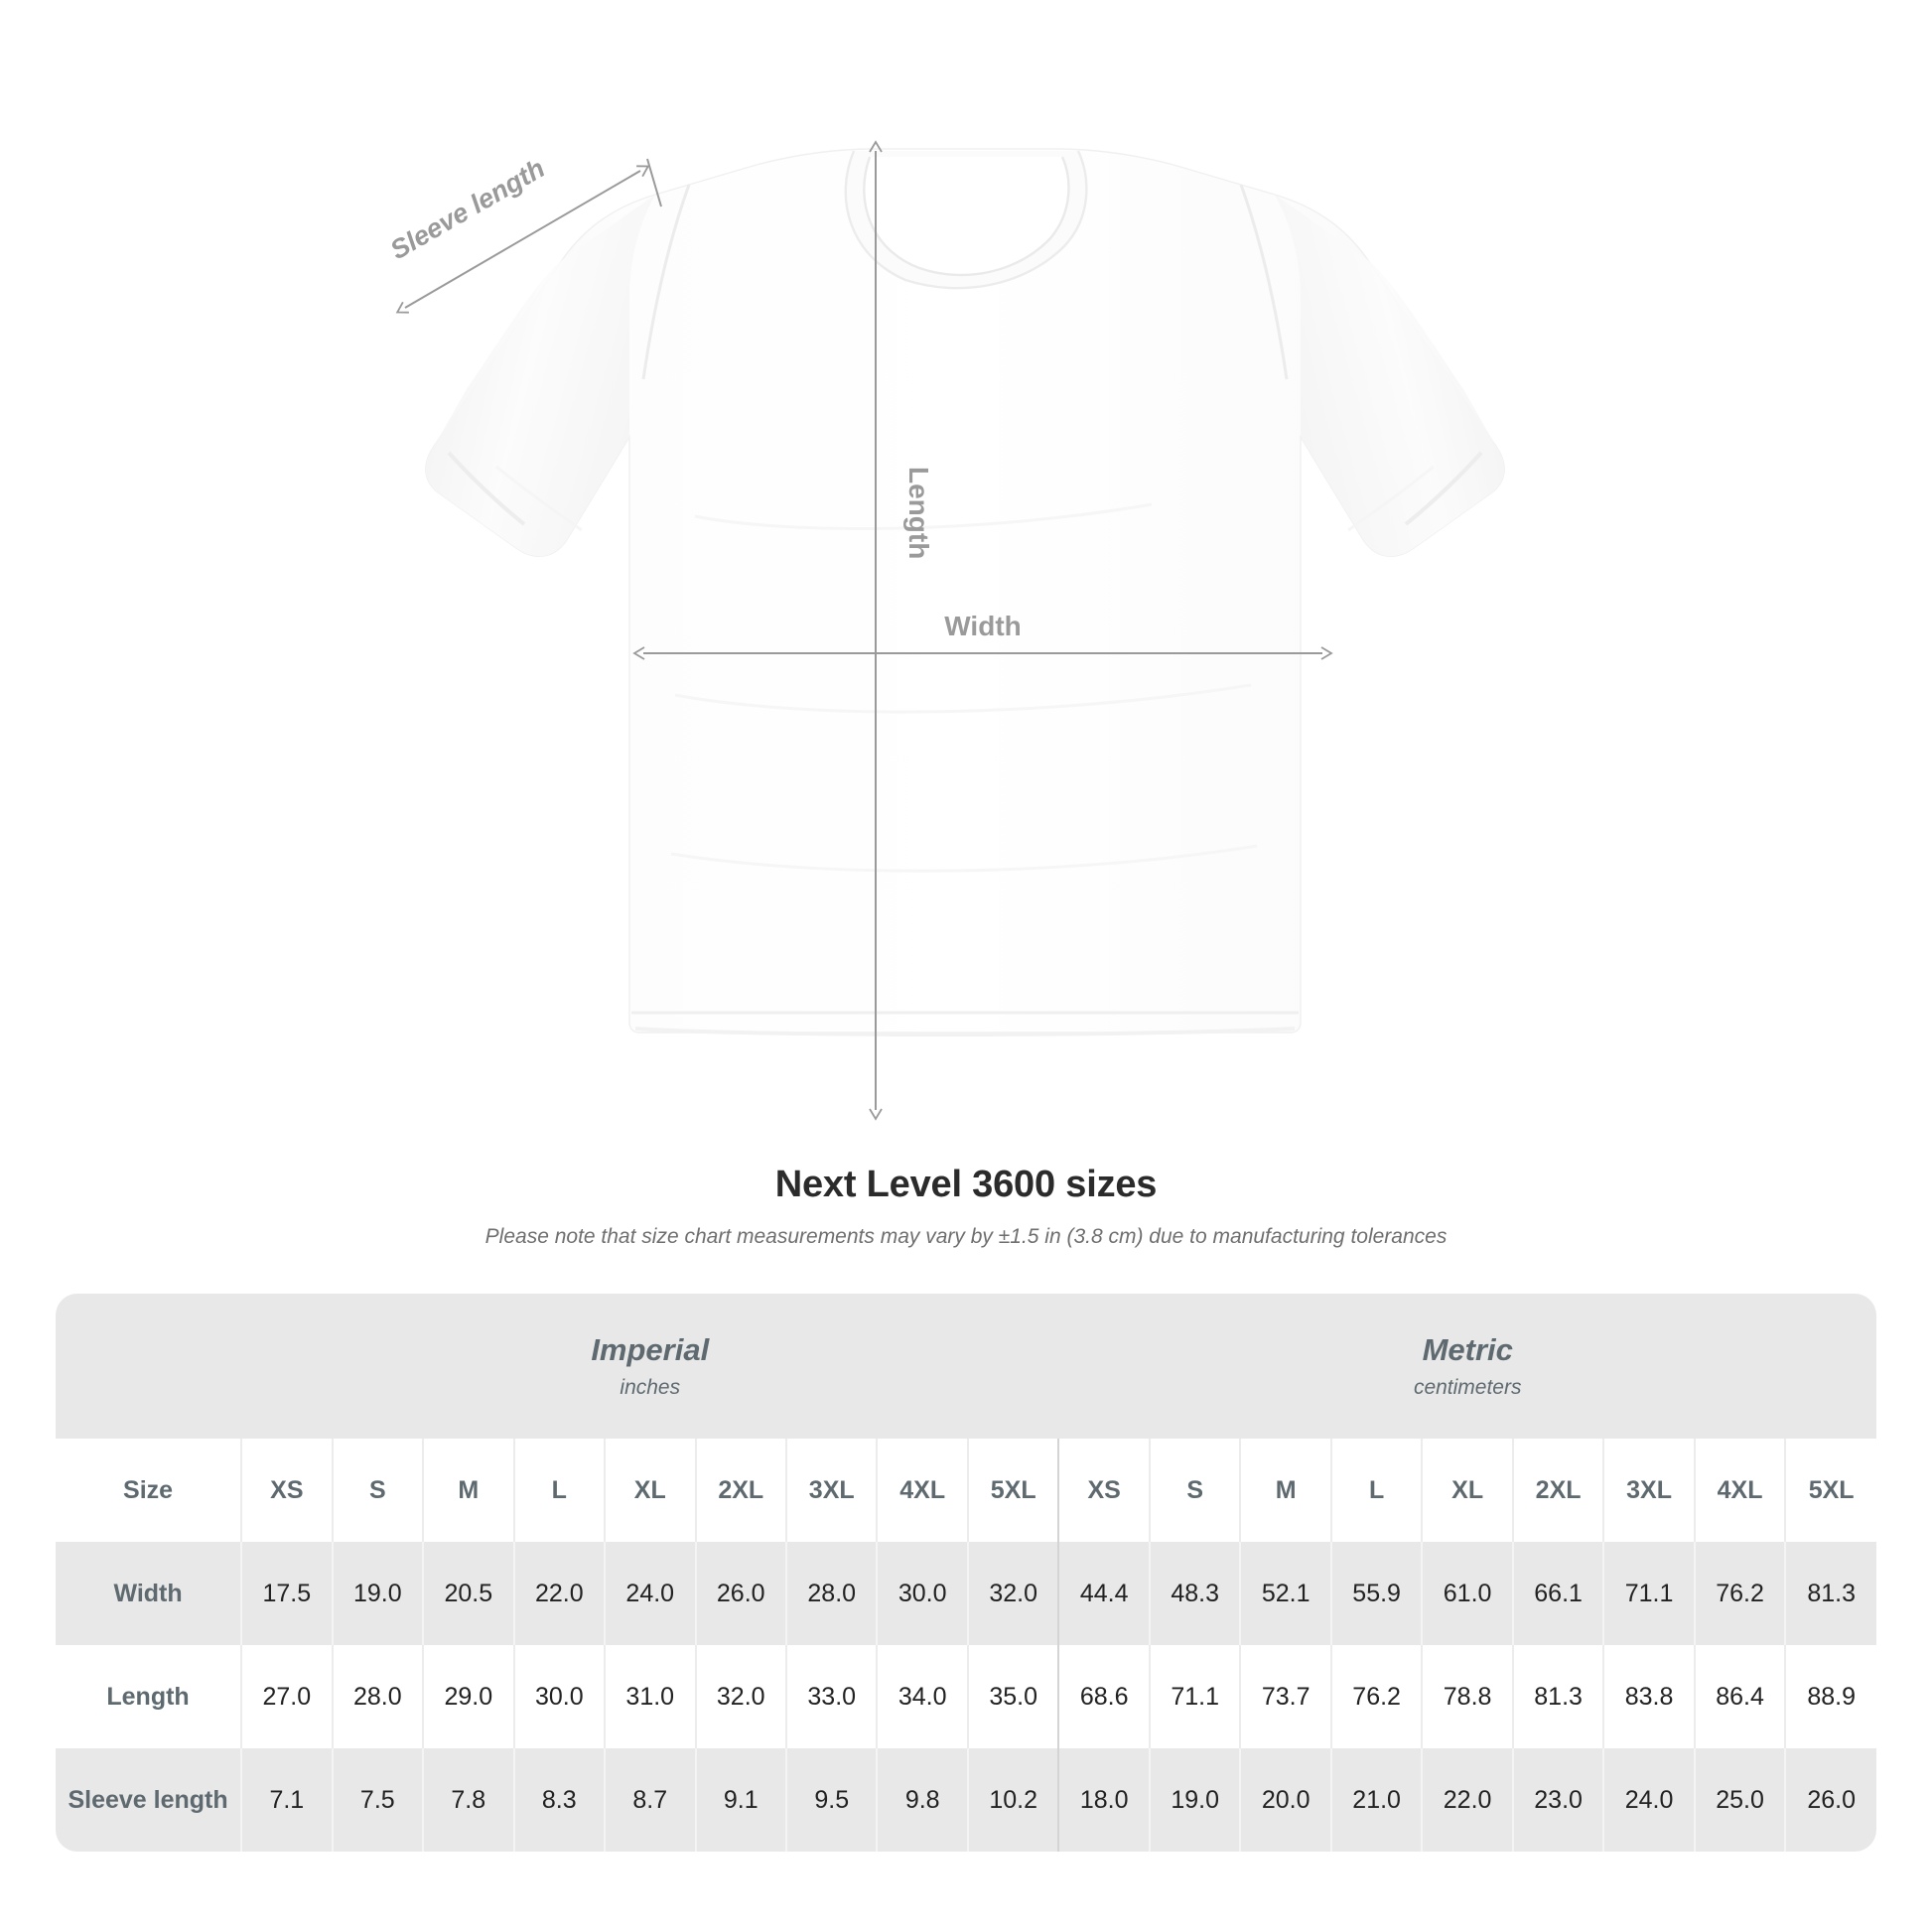 The image size is (1932, 1932). Describe the element at coordinates (468, 1594) in the screenshot. I see `cell-imperial-m: 20.5` at that location.